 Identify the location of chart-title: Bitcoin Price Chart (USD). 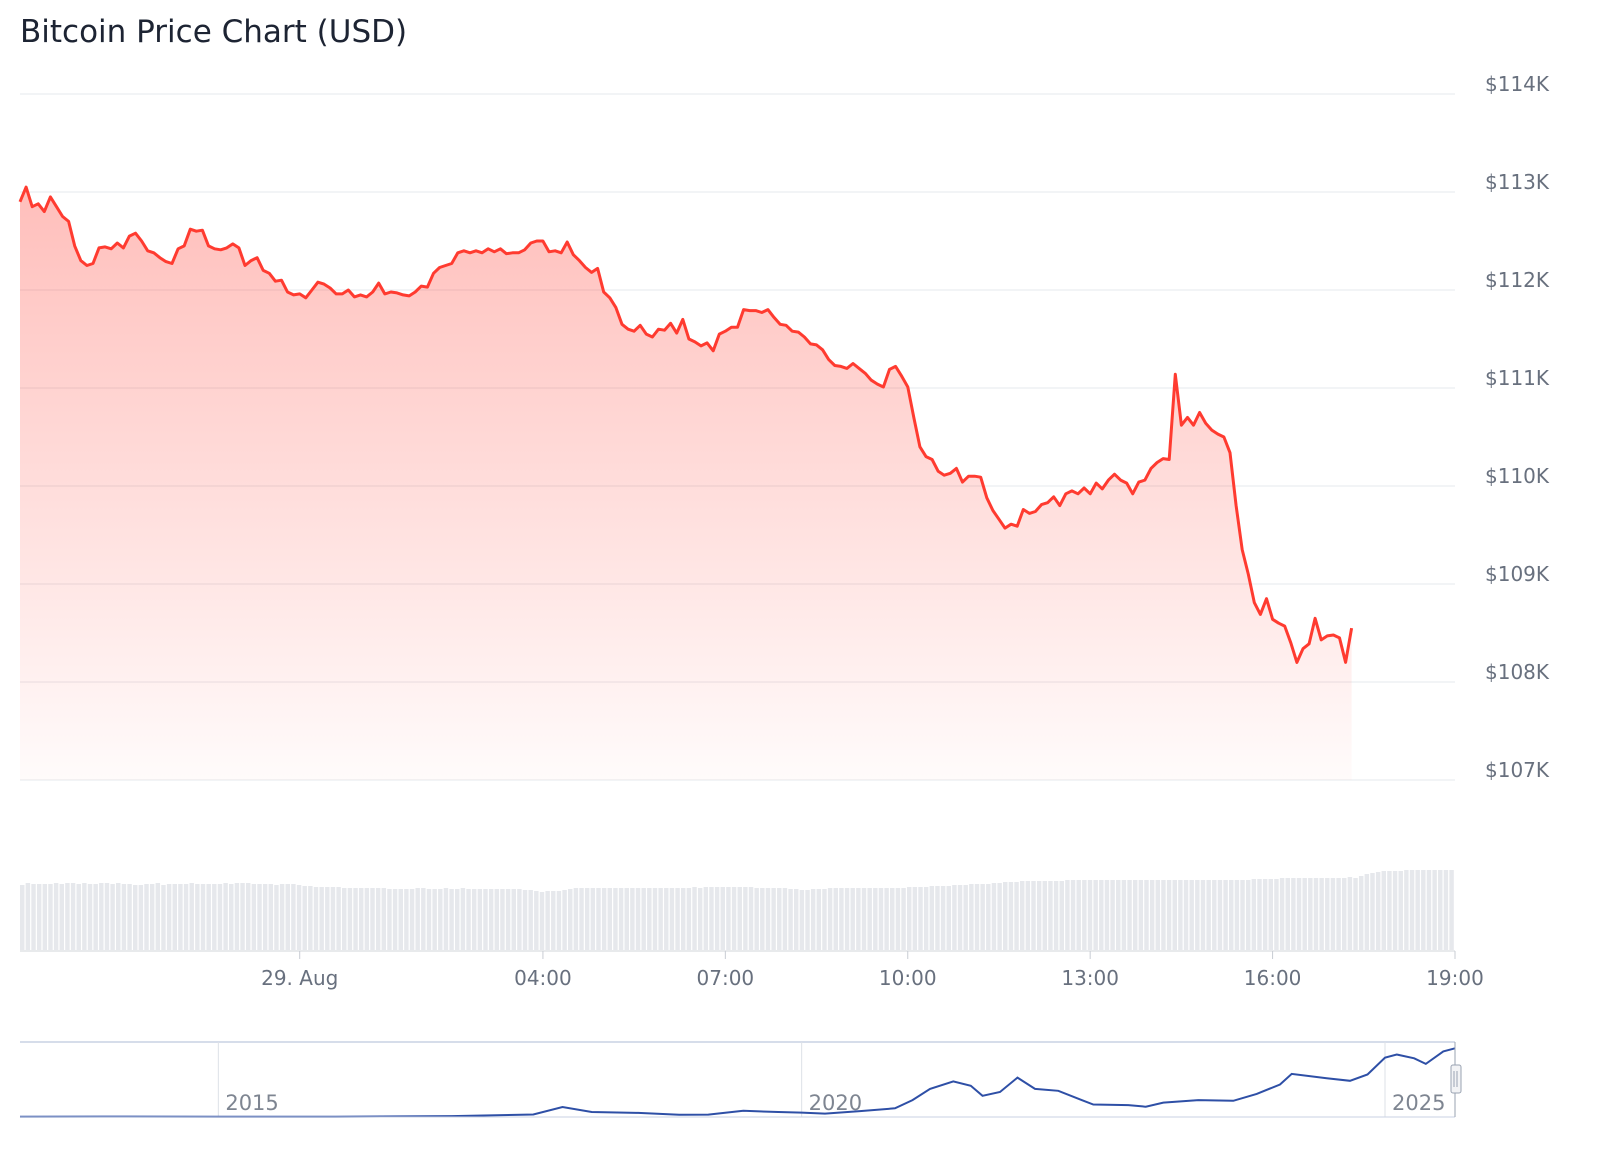
(214, 32).